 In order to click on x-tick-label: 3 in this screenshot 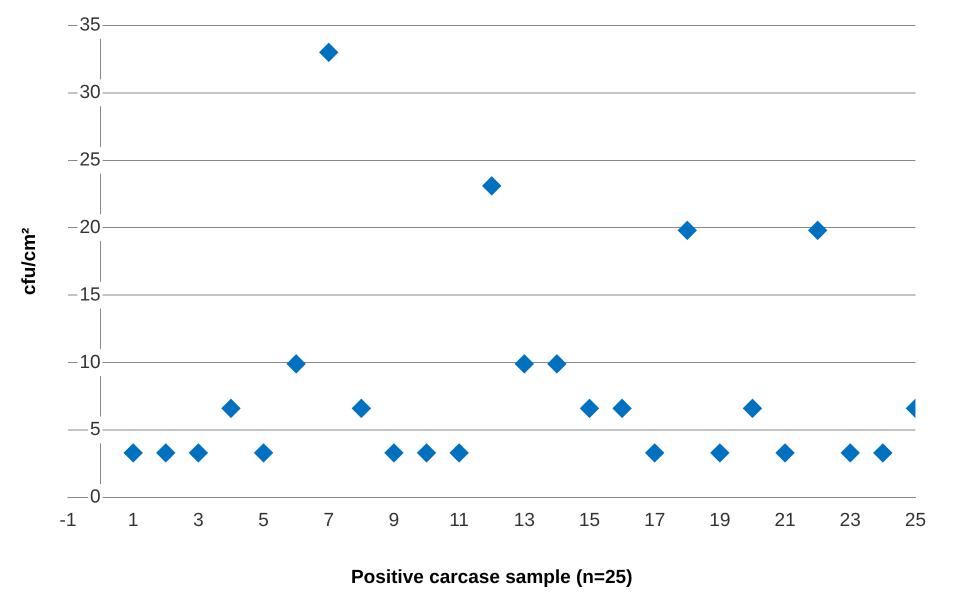, I will do `click(198, 521)`.